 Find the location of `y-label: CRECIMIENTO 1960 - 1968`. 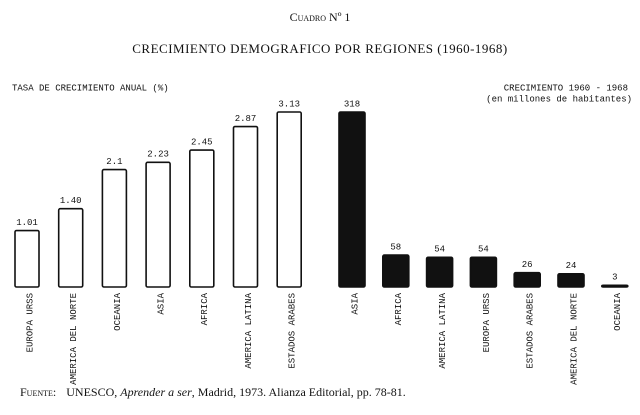

y-label: CRECIMIENTO 1960 - 1968 is located at coordinates (566, 88).